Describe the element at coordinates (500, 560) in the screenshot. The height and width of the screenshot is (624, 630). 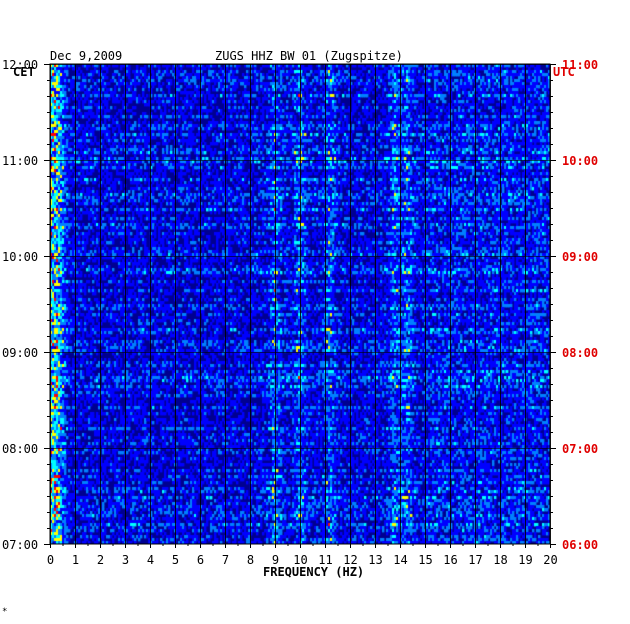
I see `x-tick-label: 18` at that location.